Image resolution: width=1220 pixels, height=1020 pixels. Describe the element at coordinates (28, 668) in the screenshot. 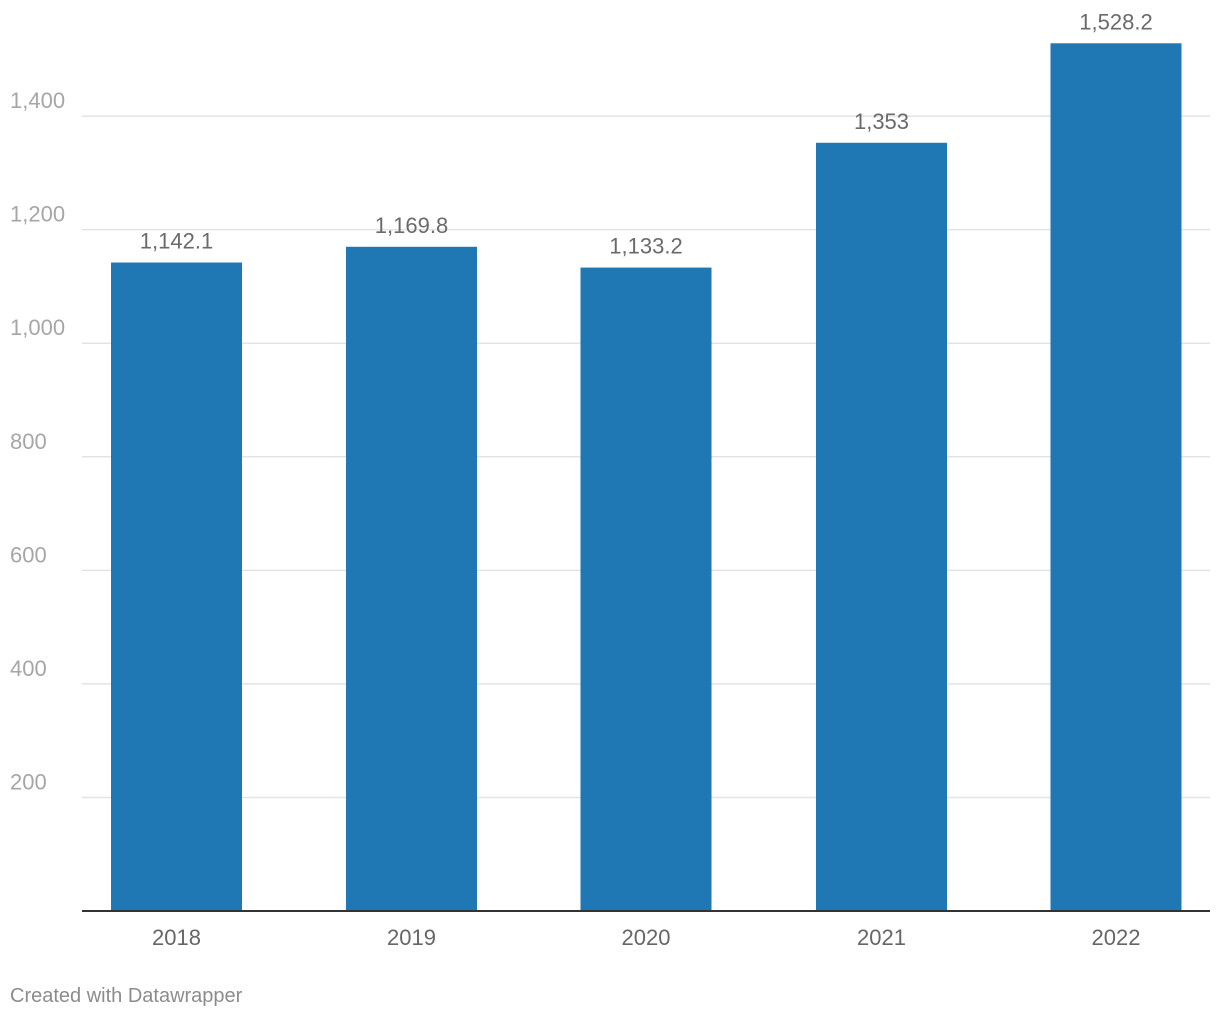

I see `y-tick-label: 400` at that location.